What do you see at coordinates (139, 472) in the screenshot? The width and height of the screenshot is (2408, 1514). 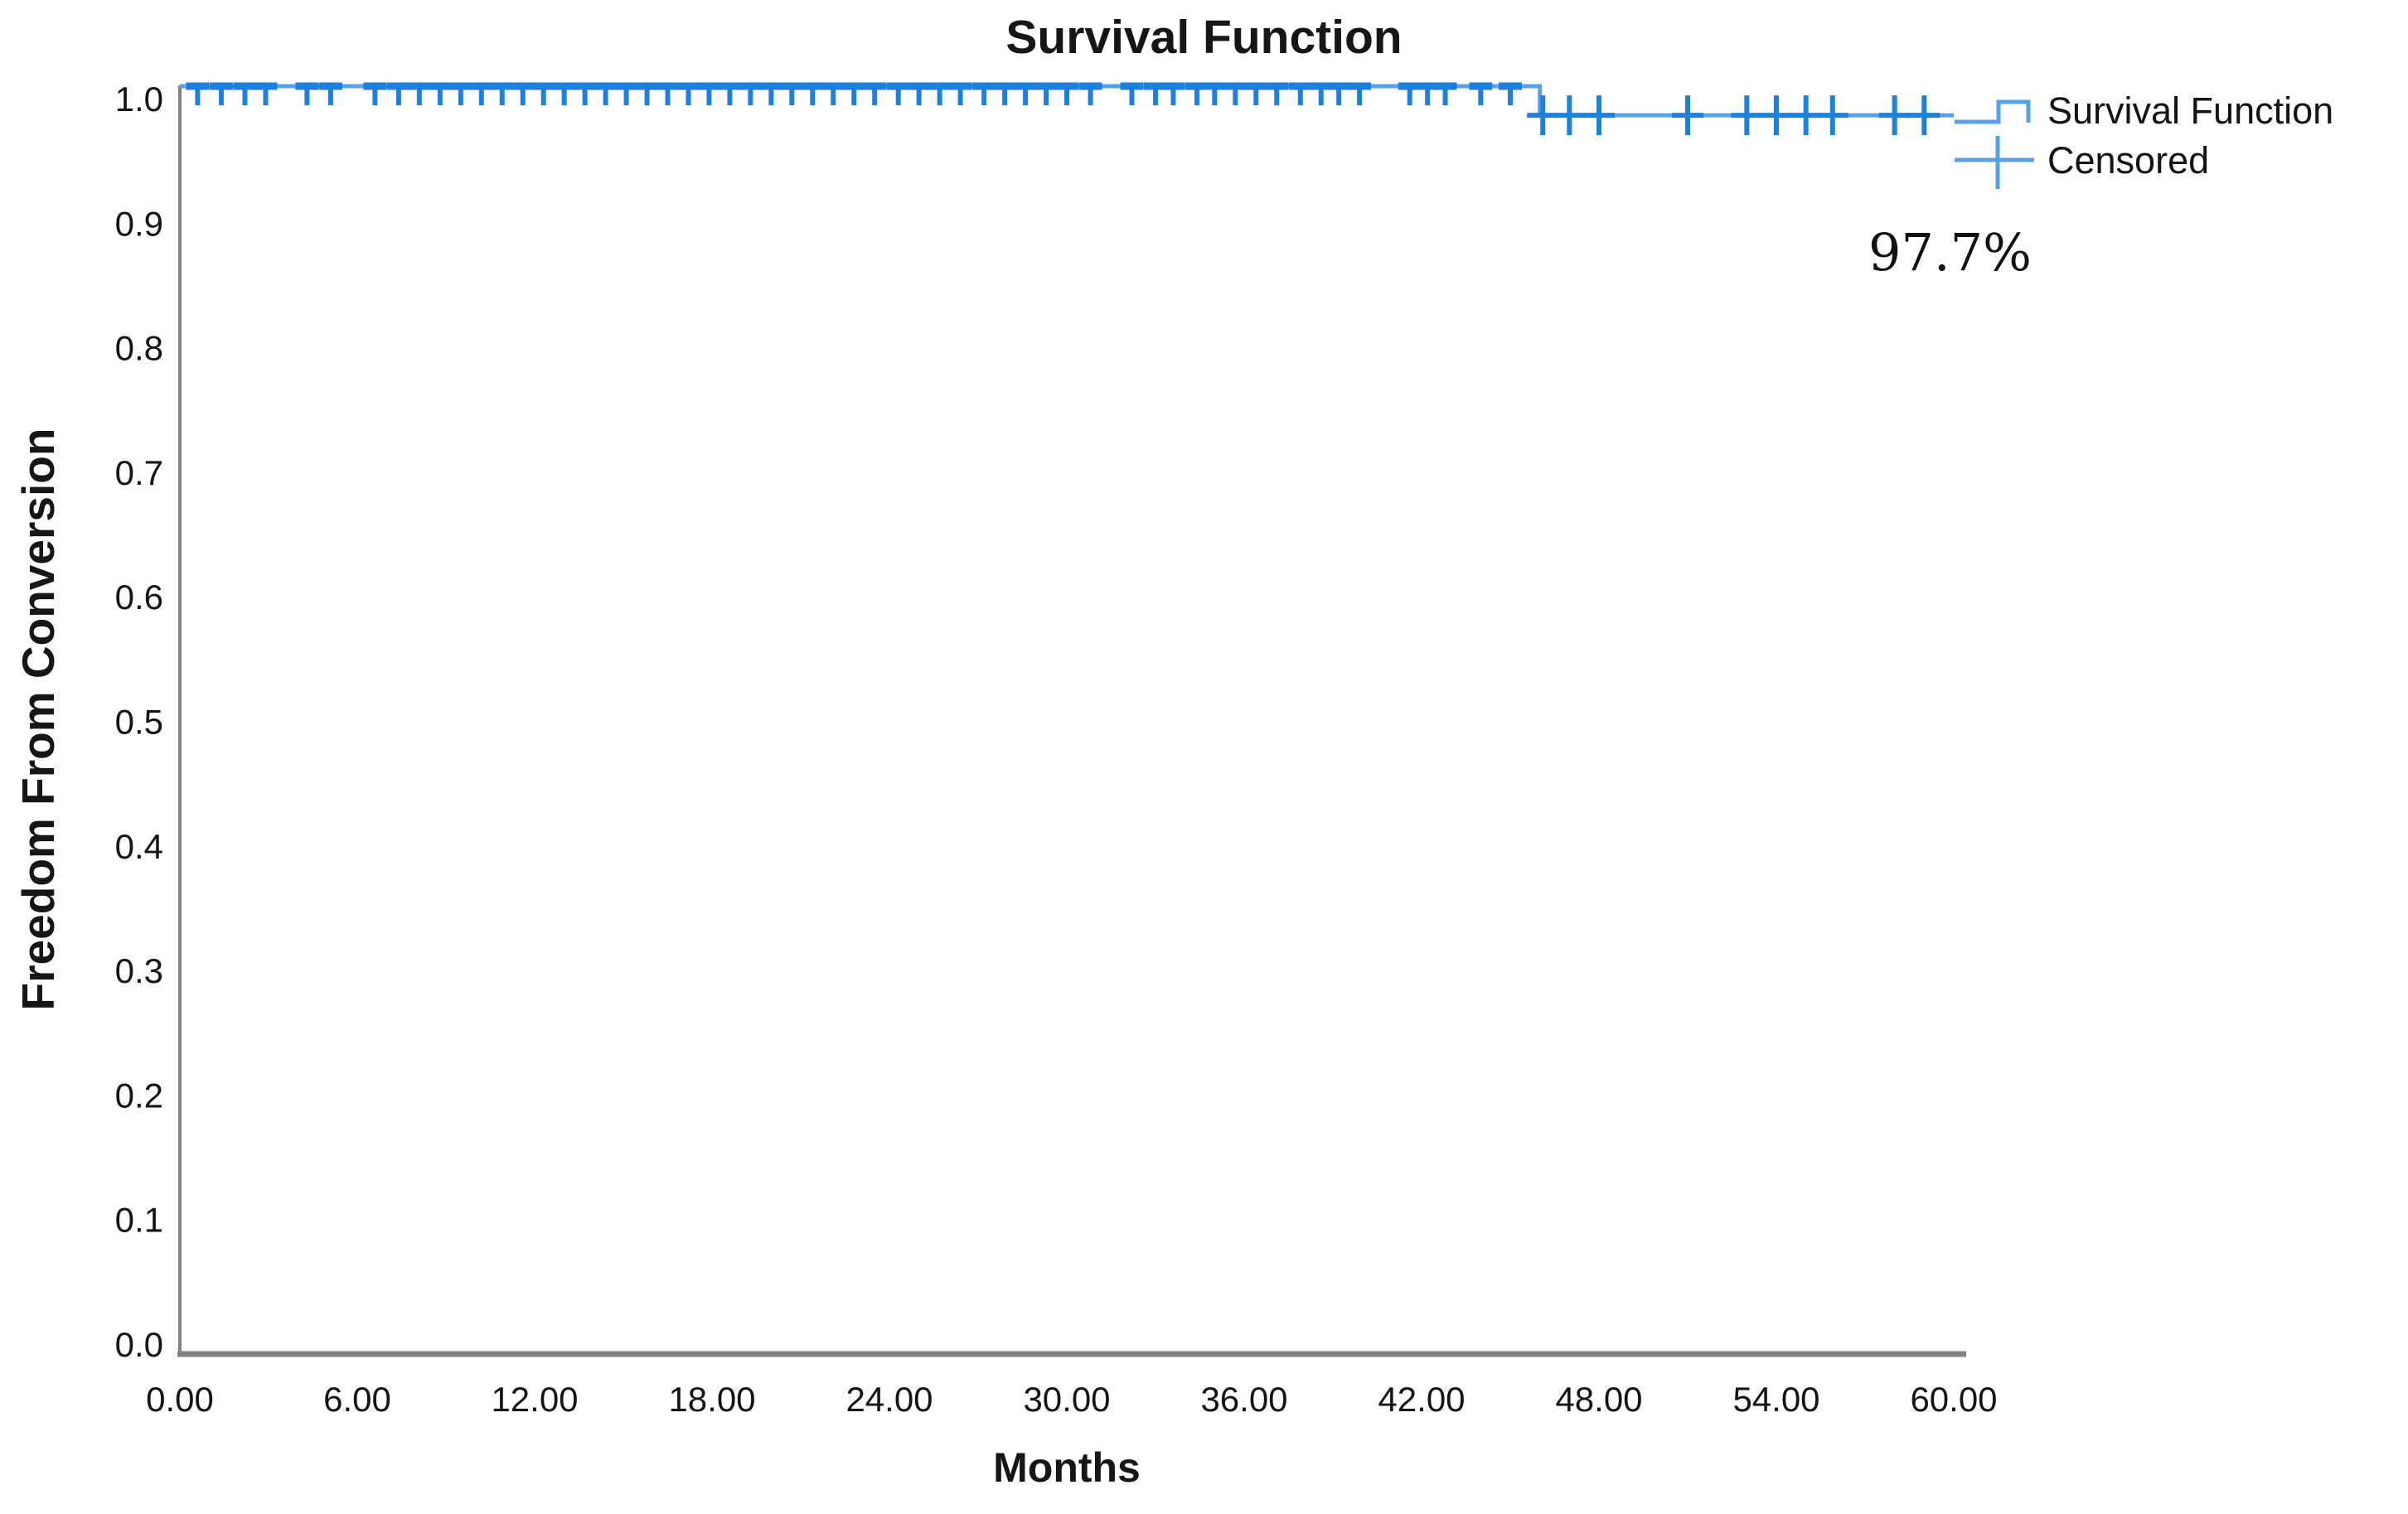 I see `y-tick-label: 0.7` at bounding box center [139, 472].